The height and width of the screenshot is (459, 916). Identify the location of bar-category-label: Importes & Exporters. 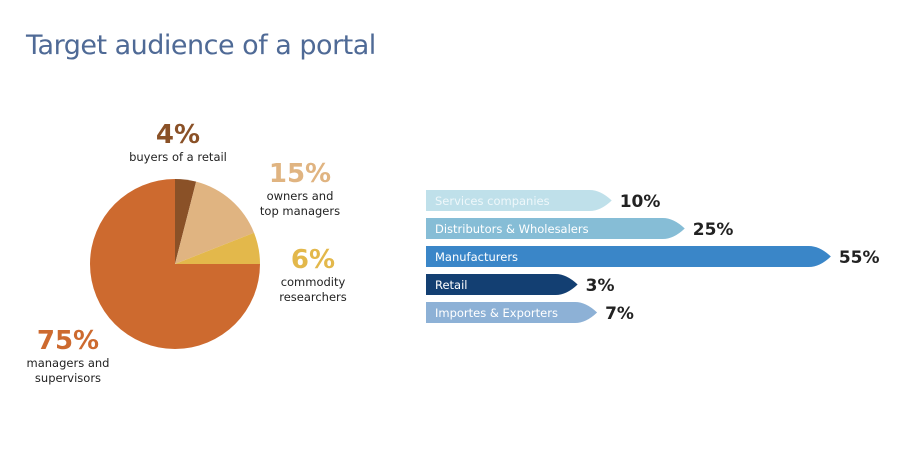
(496, 313).